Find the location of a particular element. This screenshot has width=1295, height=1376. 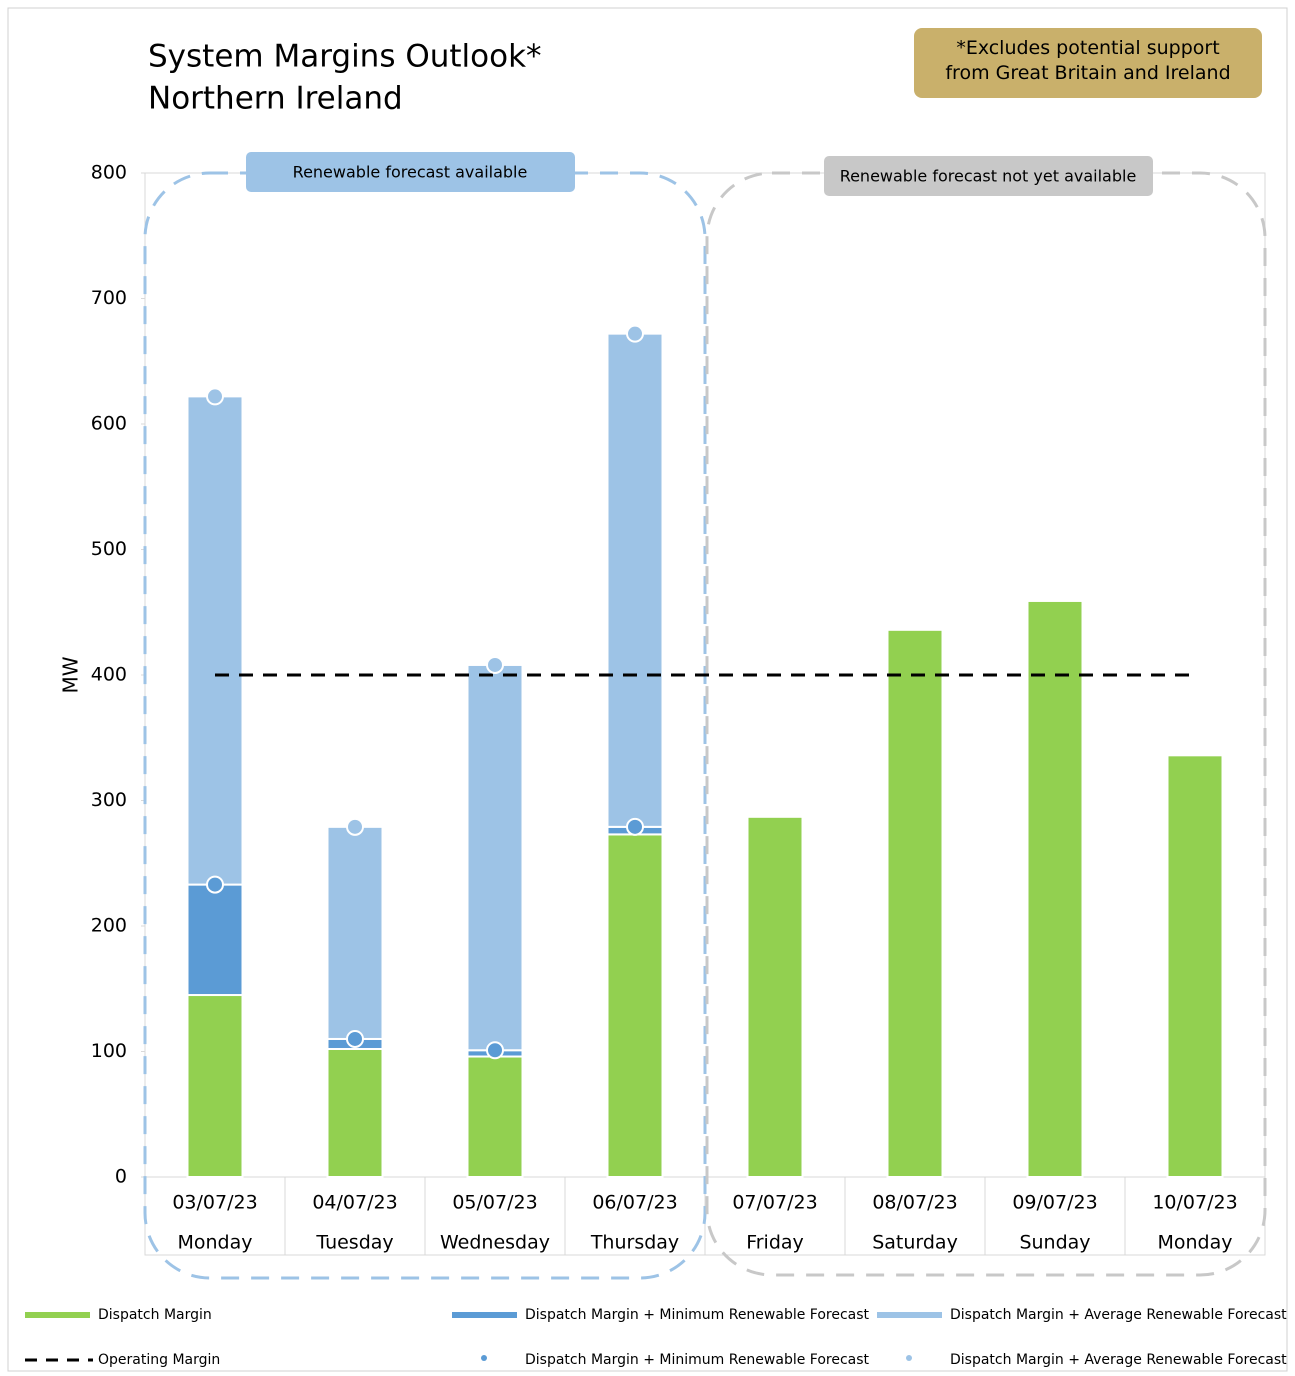

annotation: Renewable forecast available is located at coordinates (410, 172).